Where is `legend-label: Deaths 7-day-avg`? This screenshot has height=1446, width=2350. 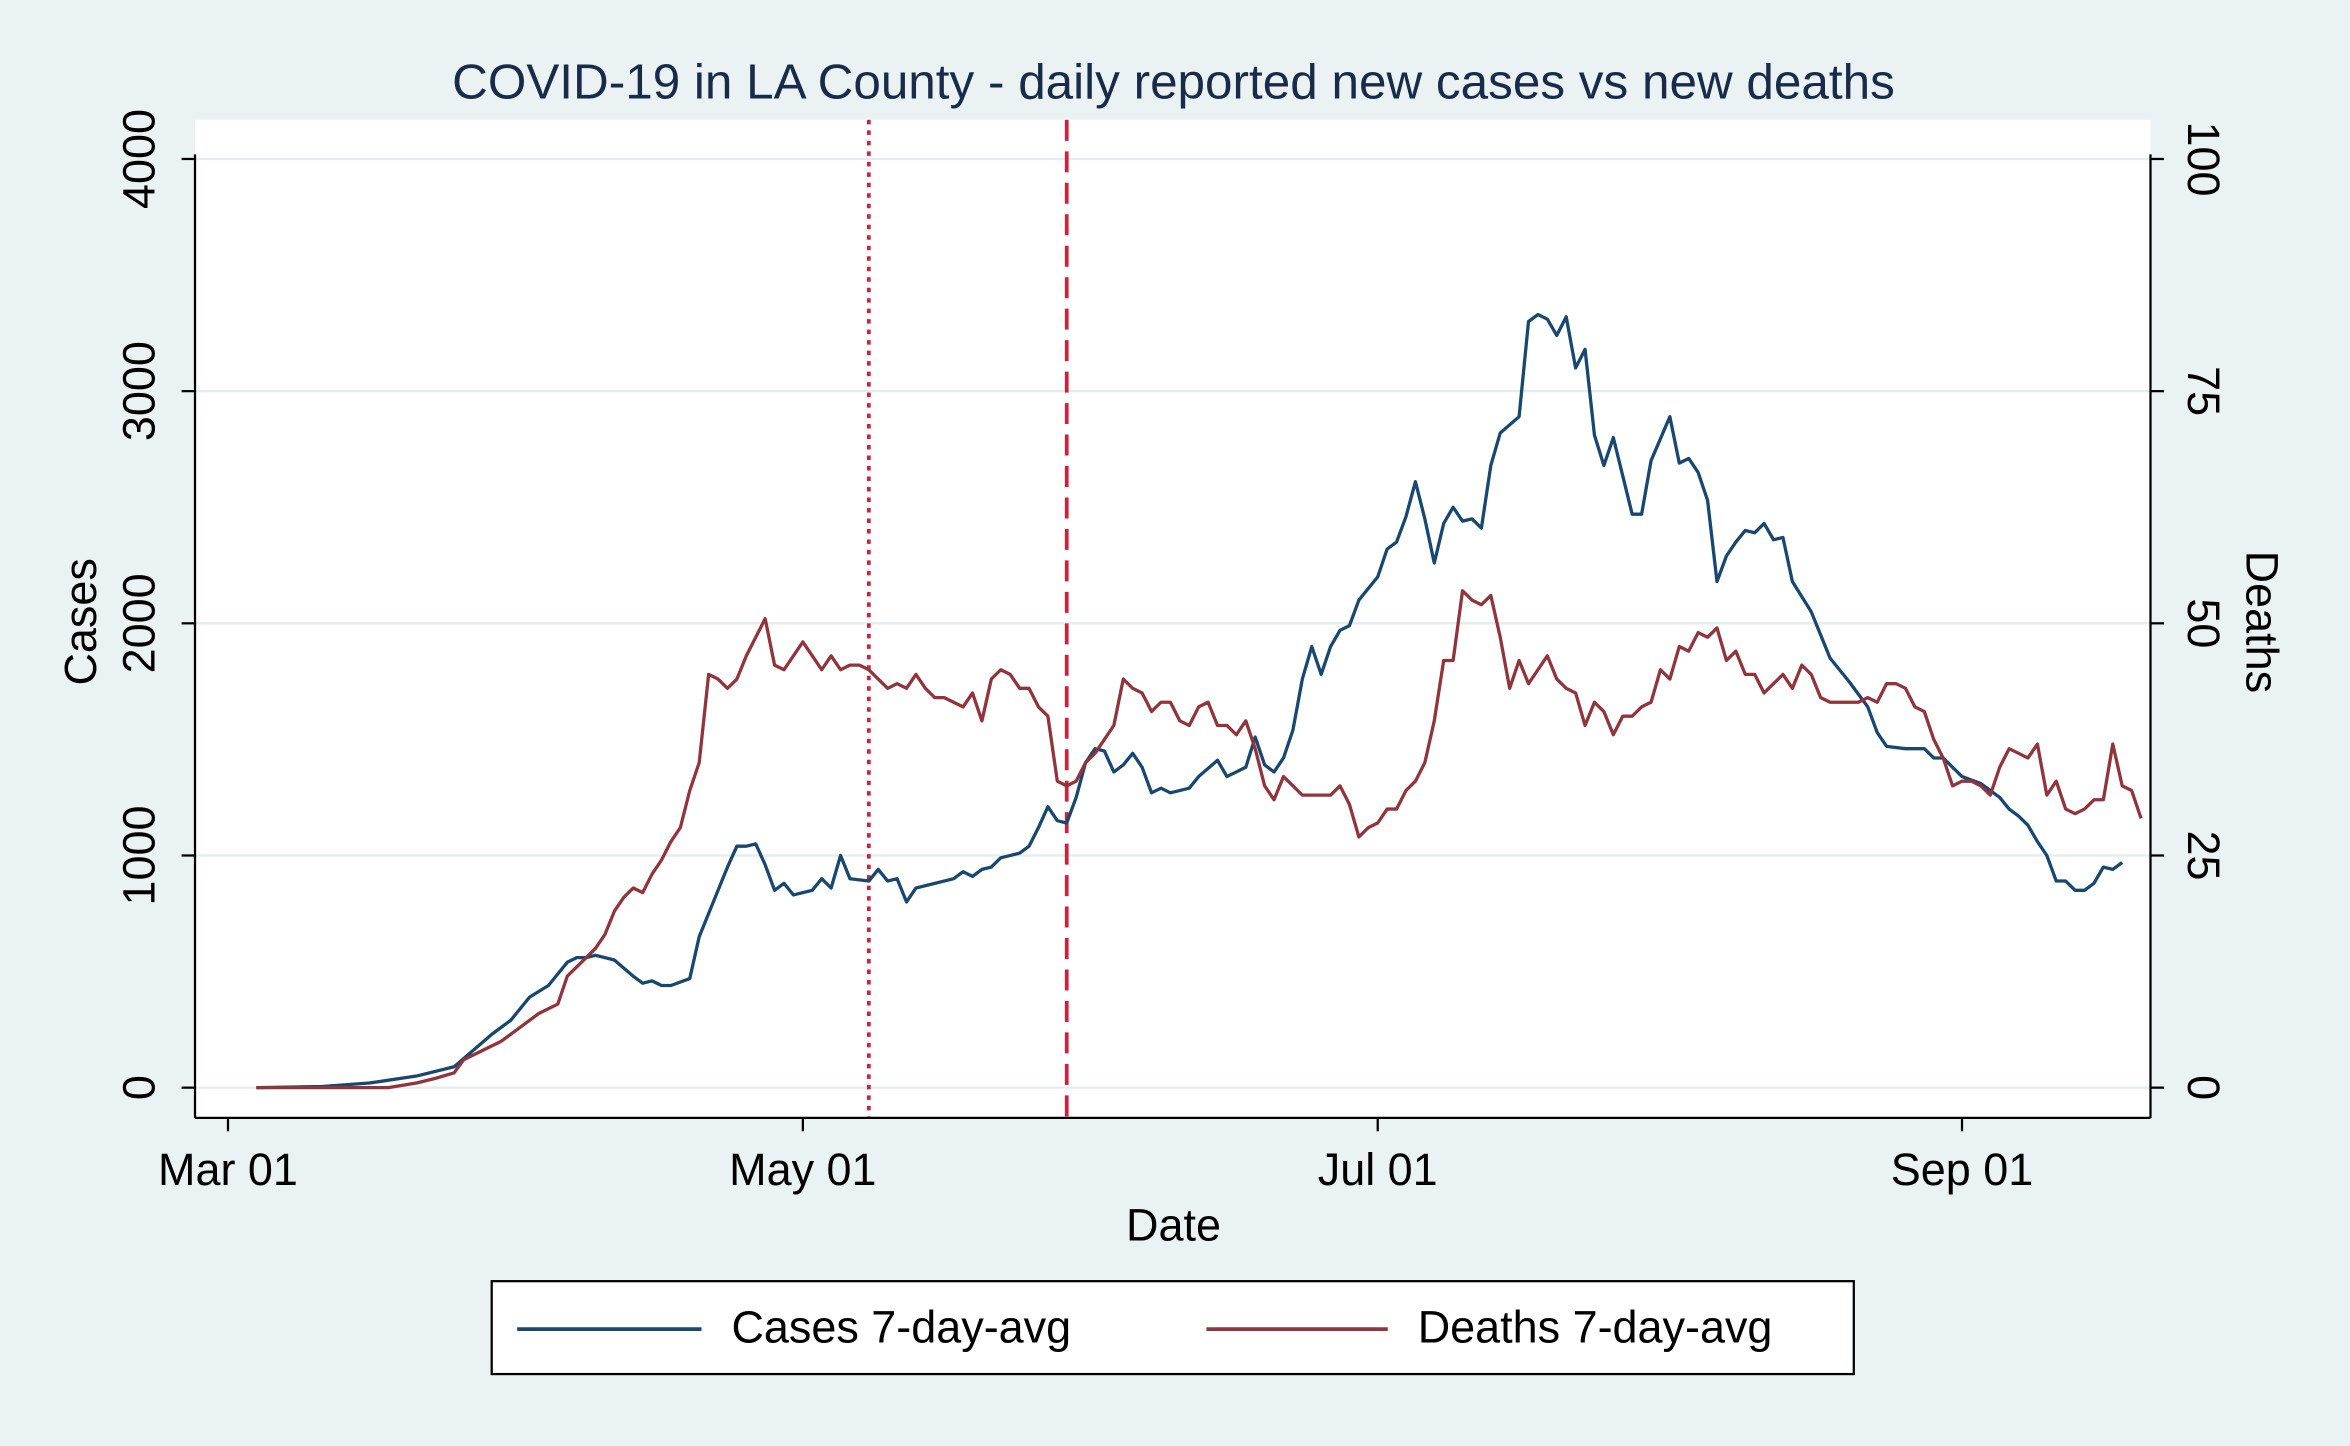
legend-label: Deaths 7-day-avg is located at coordinates (1595, 1326).